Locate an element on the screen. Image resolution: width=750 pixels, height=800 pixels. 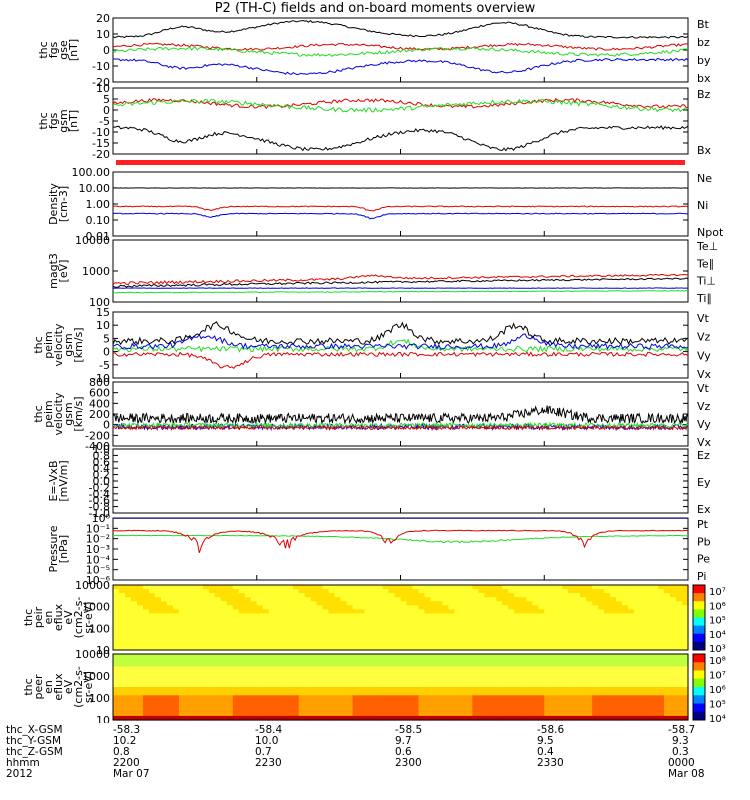
y-axis-label: [cm-3] is located at coordinates (63, 204).